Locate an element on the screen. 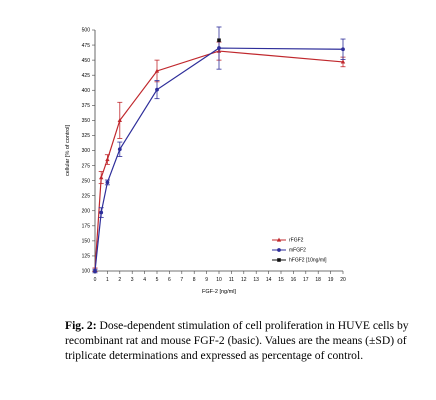  y-tick-label: 200 is located at coordinates (86, 211).